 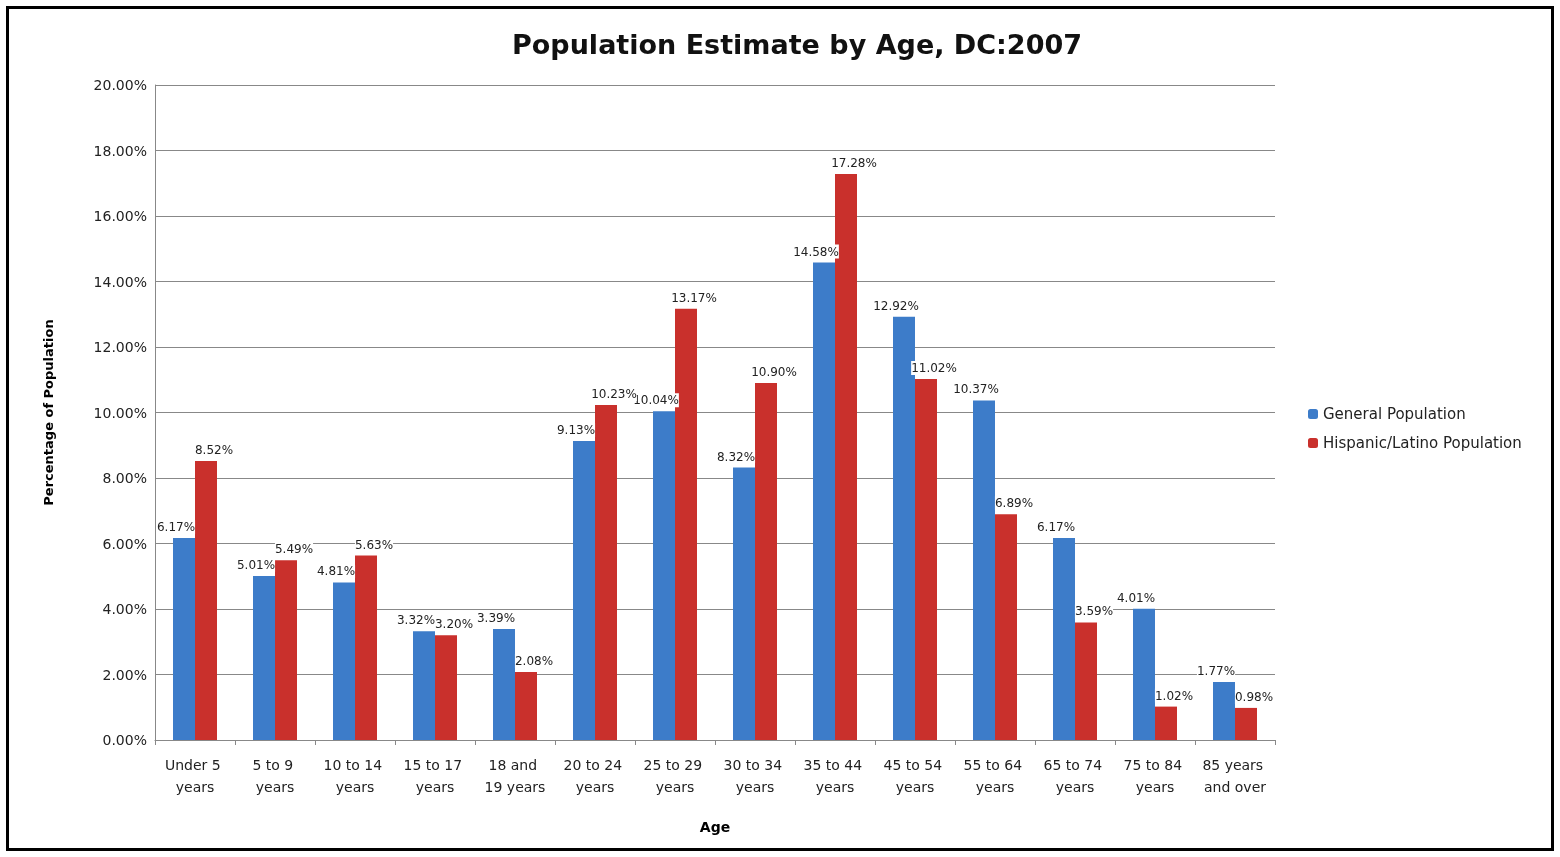 What do you see at coordinates (120, 150) in the screenshot?
I see `y-tick-label: 18.00%` at bounding box center [120, 150].